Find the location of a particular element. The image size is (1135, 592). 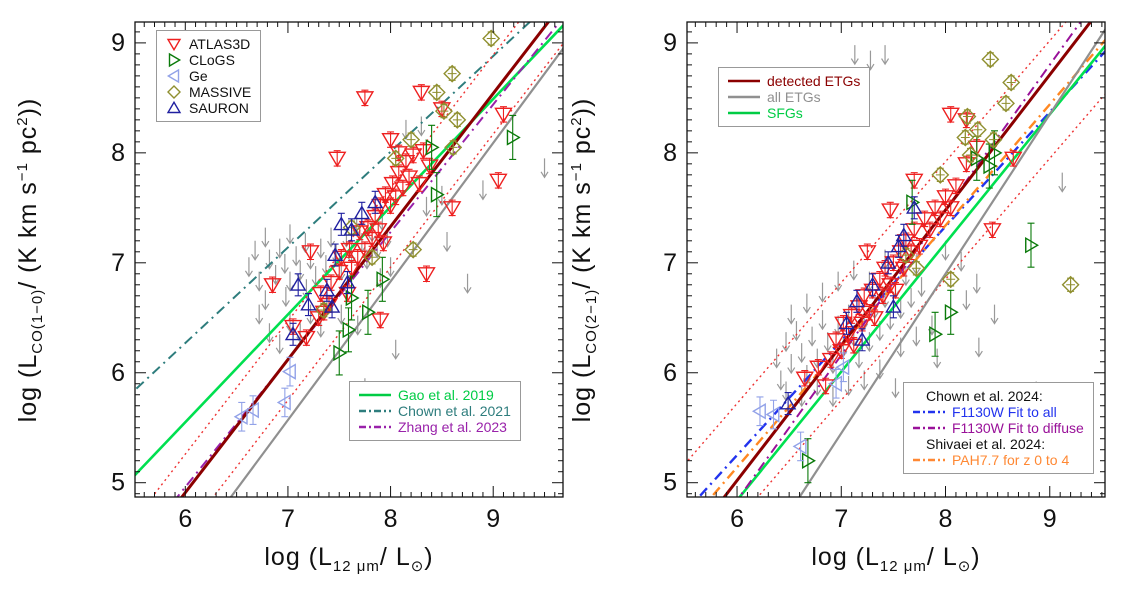

y-axis-label-co21: log (LCO(2−1)/ (K km s−1 pc2)) is located at coordinates (584, 260).